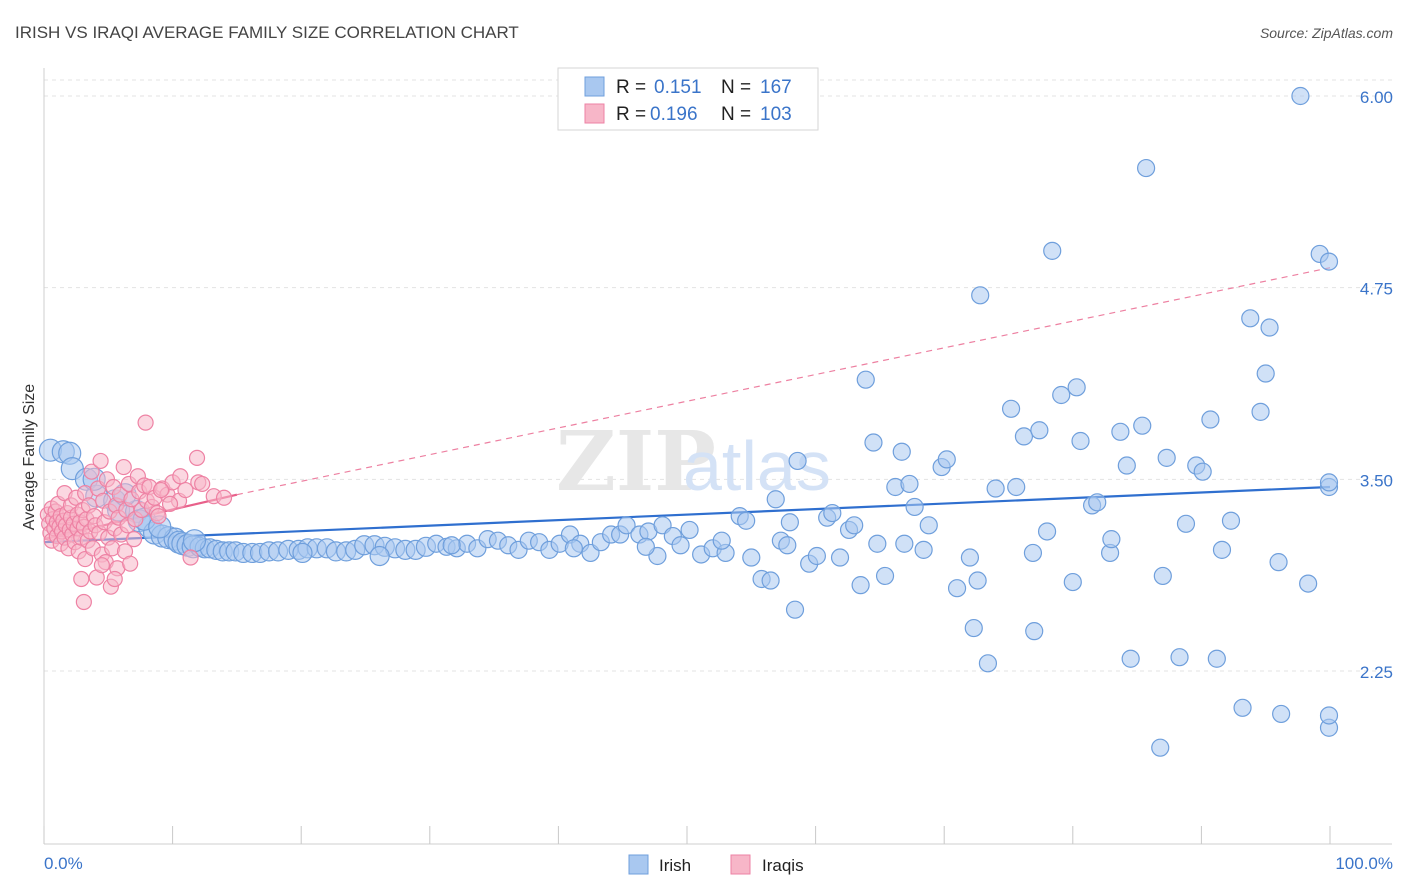 This screenshot has height=892, width=1406. Describe the element at coordinates (776, 114) in the screenshot. I see `legend-iraqi-n-value: 103` at that location.